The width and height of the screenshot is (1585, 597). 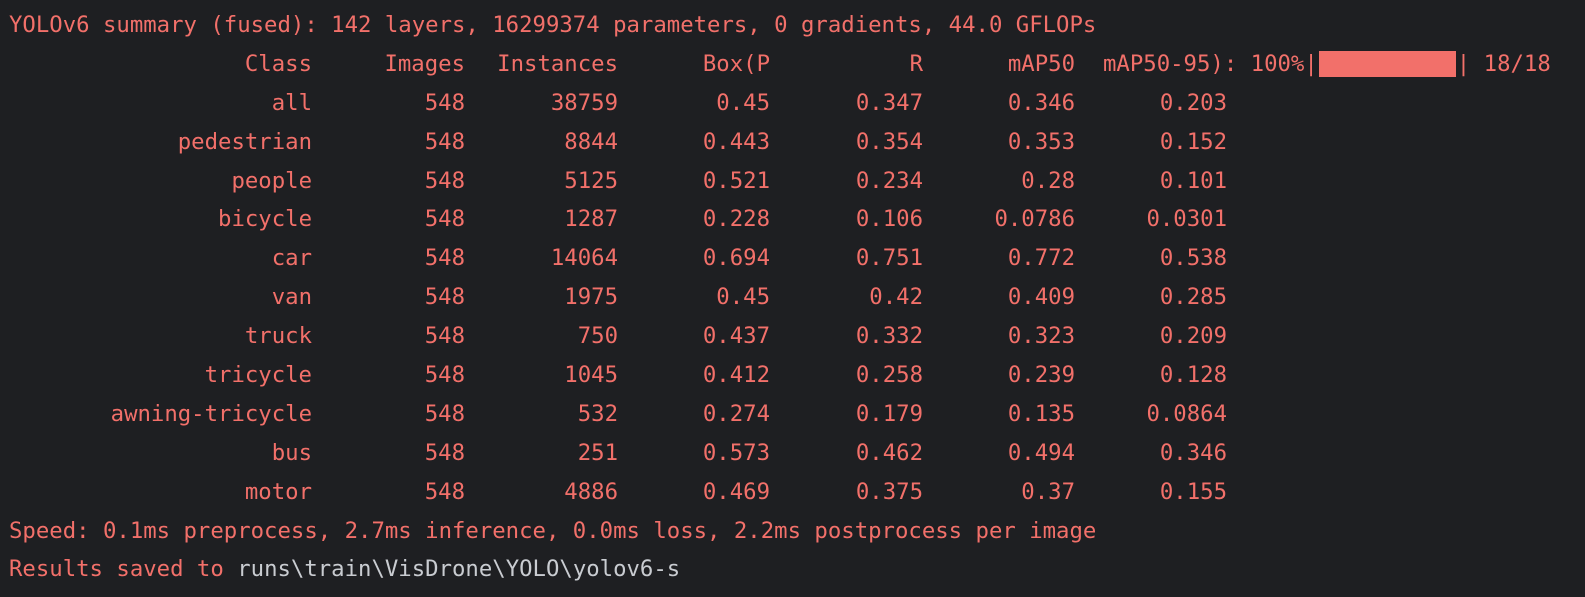 What do you see at coordinates (1193, 491) in the screenshot?
I see `cell-map50-95: 0.155` at bounding box center [1193, 491].